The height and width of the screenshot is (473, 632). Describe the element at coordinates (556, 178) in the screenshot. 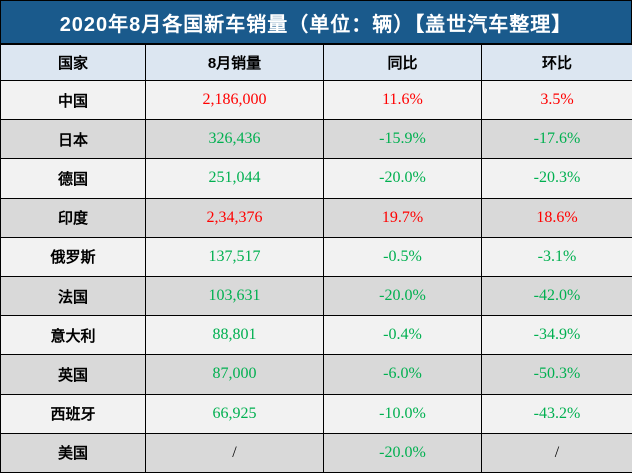

I see `mom-cell: -20.3%` at that location.